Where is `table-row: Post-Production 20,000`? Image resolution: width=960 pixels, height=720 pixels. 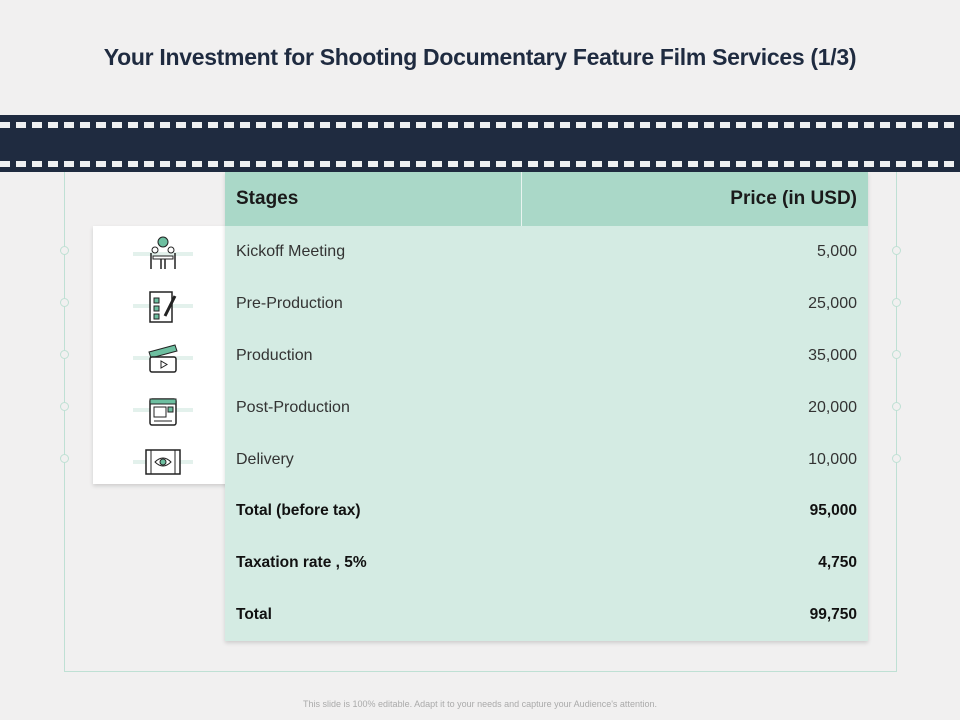
table-row: Post-Production 20,000 is located at coordinates (546, 408).